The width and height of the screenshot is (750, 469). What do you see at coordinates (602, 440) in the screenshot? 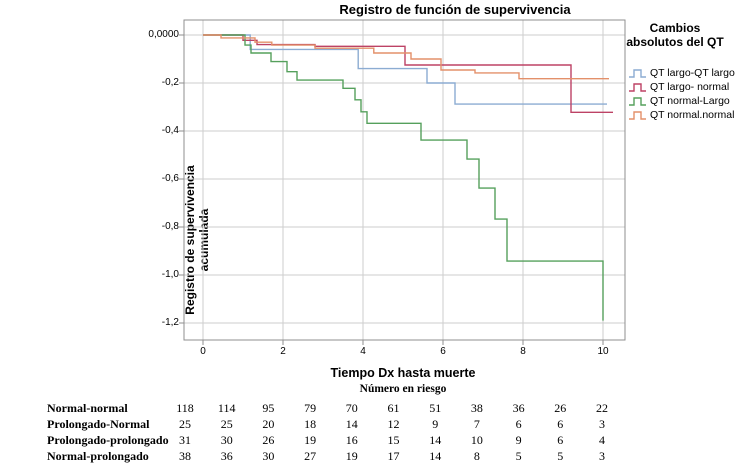
I see `risk-value: 4` at bounding box center [602, 440].